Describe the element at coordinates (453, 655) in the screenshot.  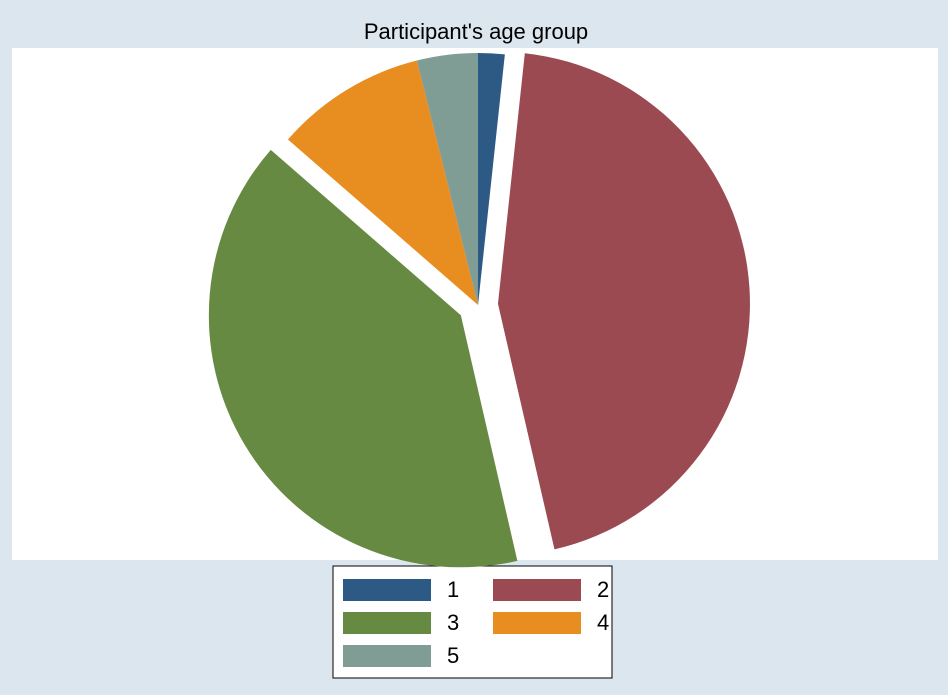
I see `legend-label: 5` at that location.